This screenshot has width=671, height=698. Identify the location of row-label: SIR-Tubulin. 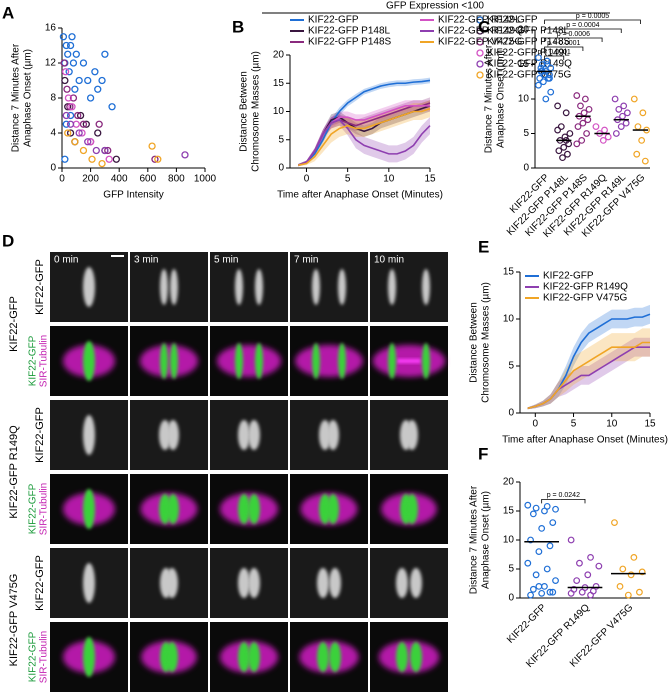
(44, 509).